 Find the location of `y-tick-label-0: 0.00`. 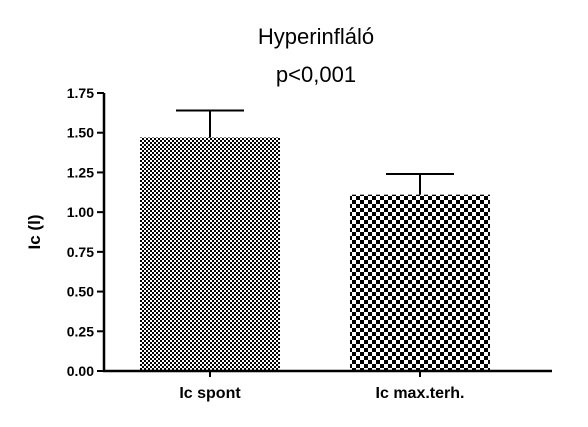

y-tick-label-0: 0.00 is located at coordinates (80, 371).